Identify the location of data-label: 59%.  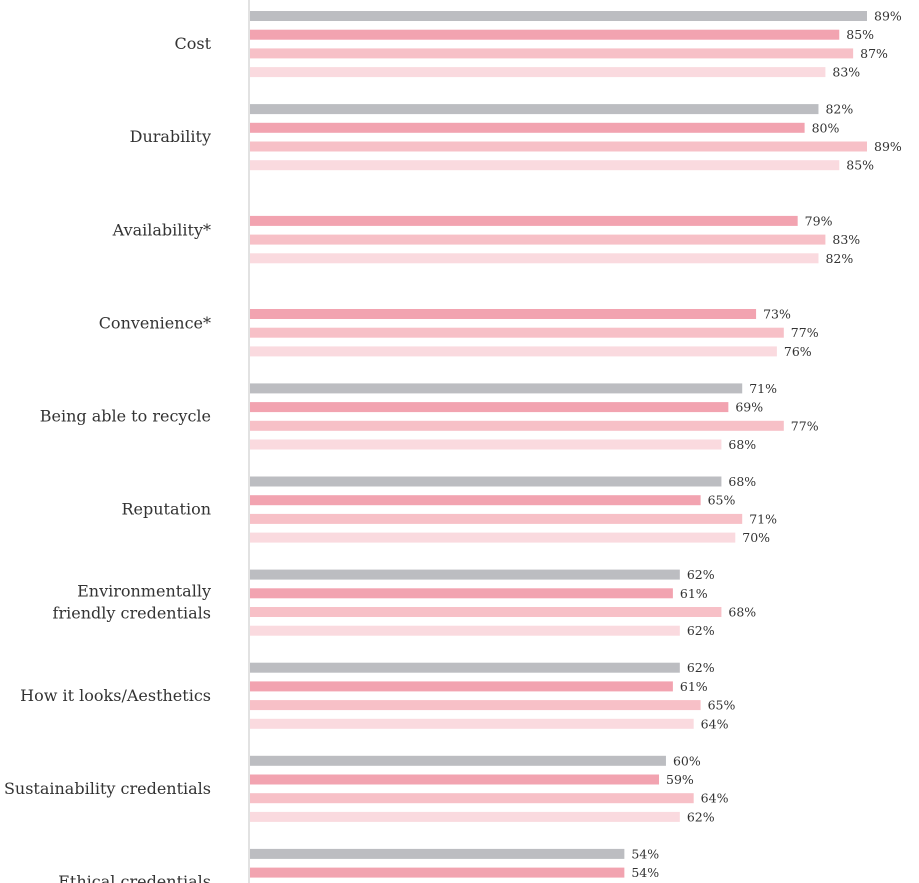
(680, 779).